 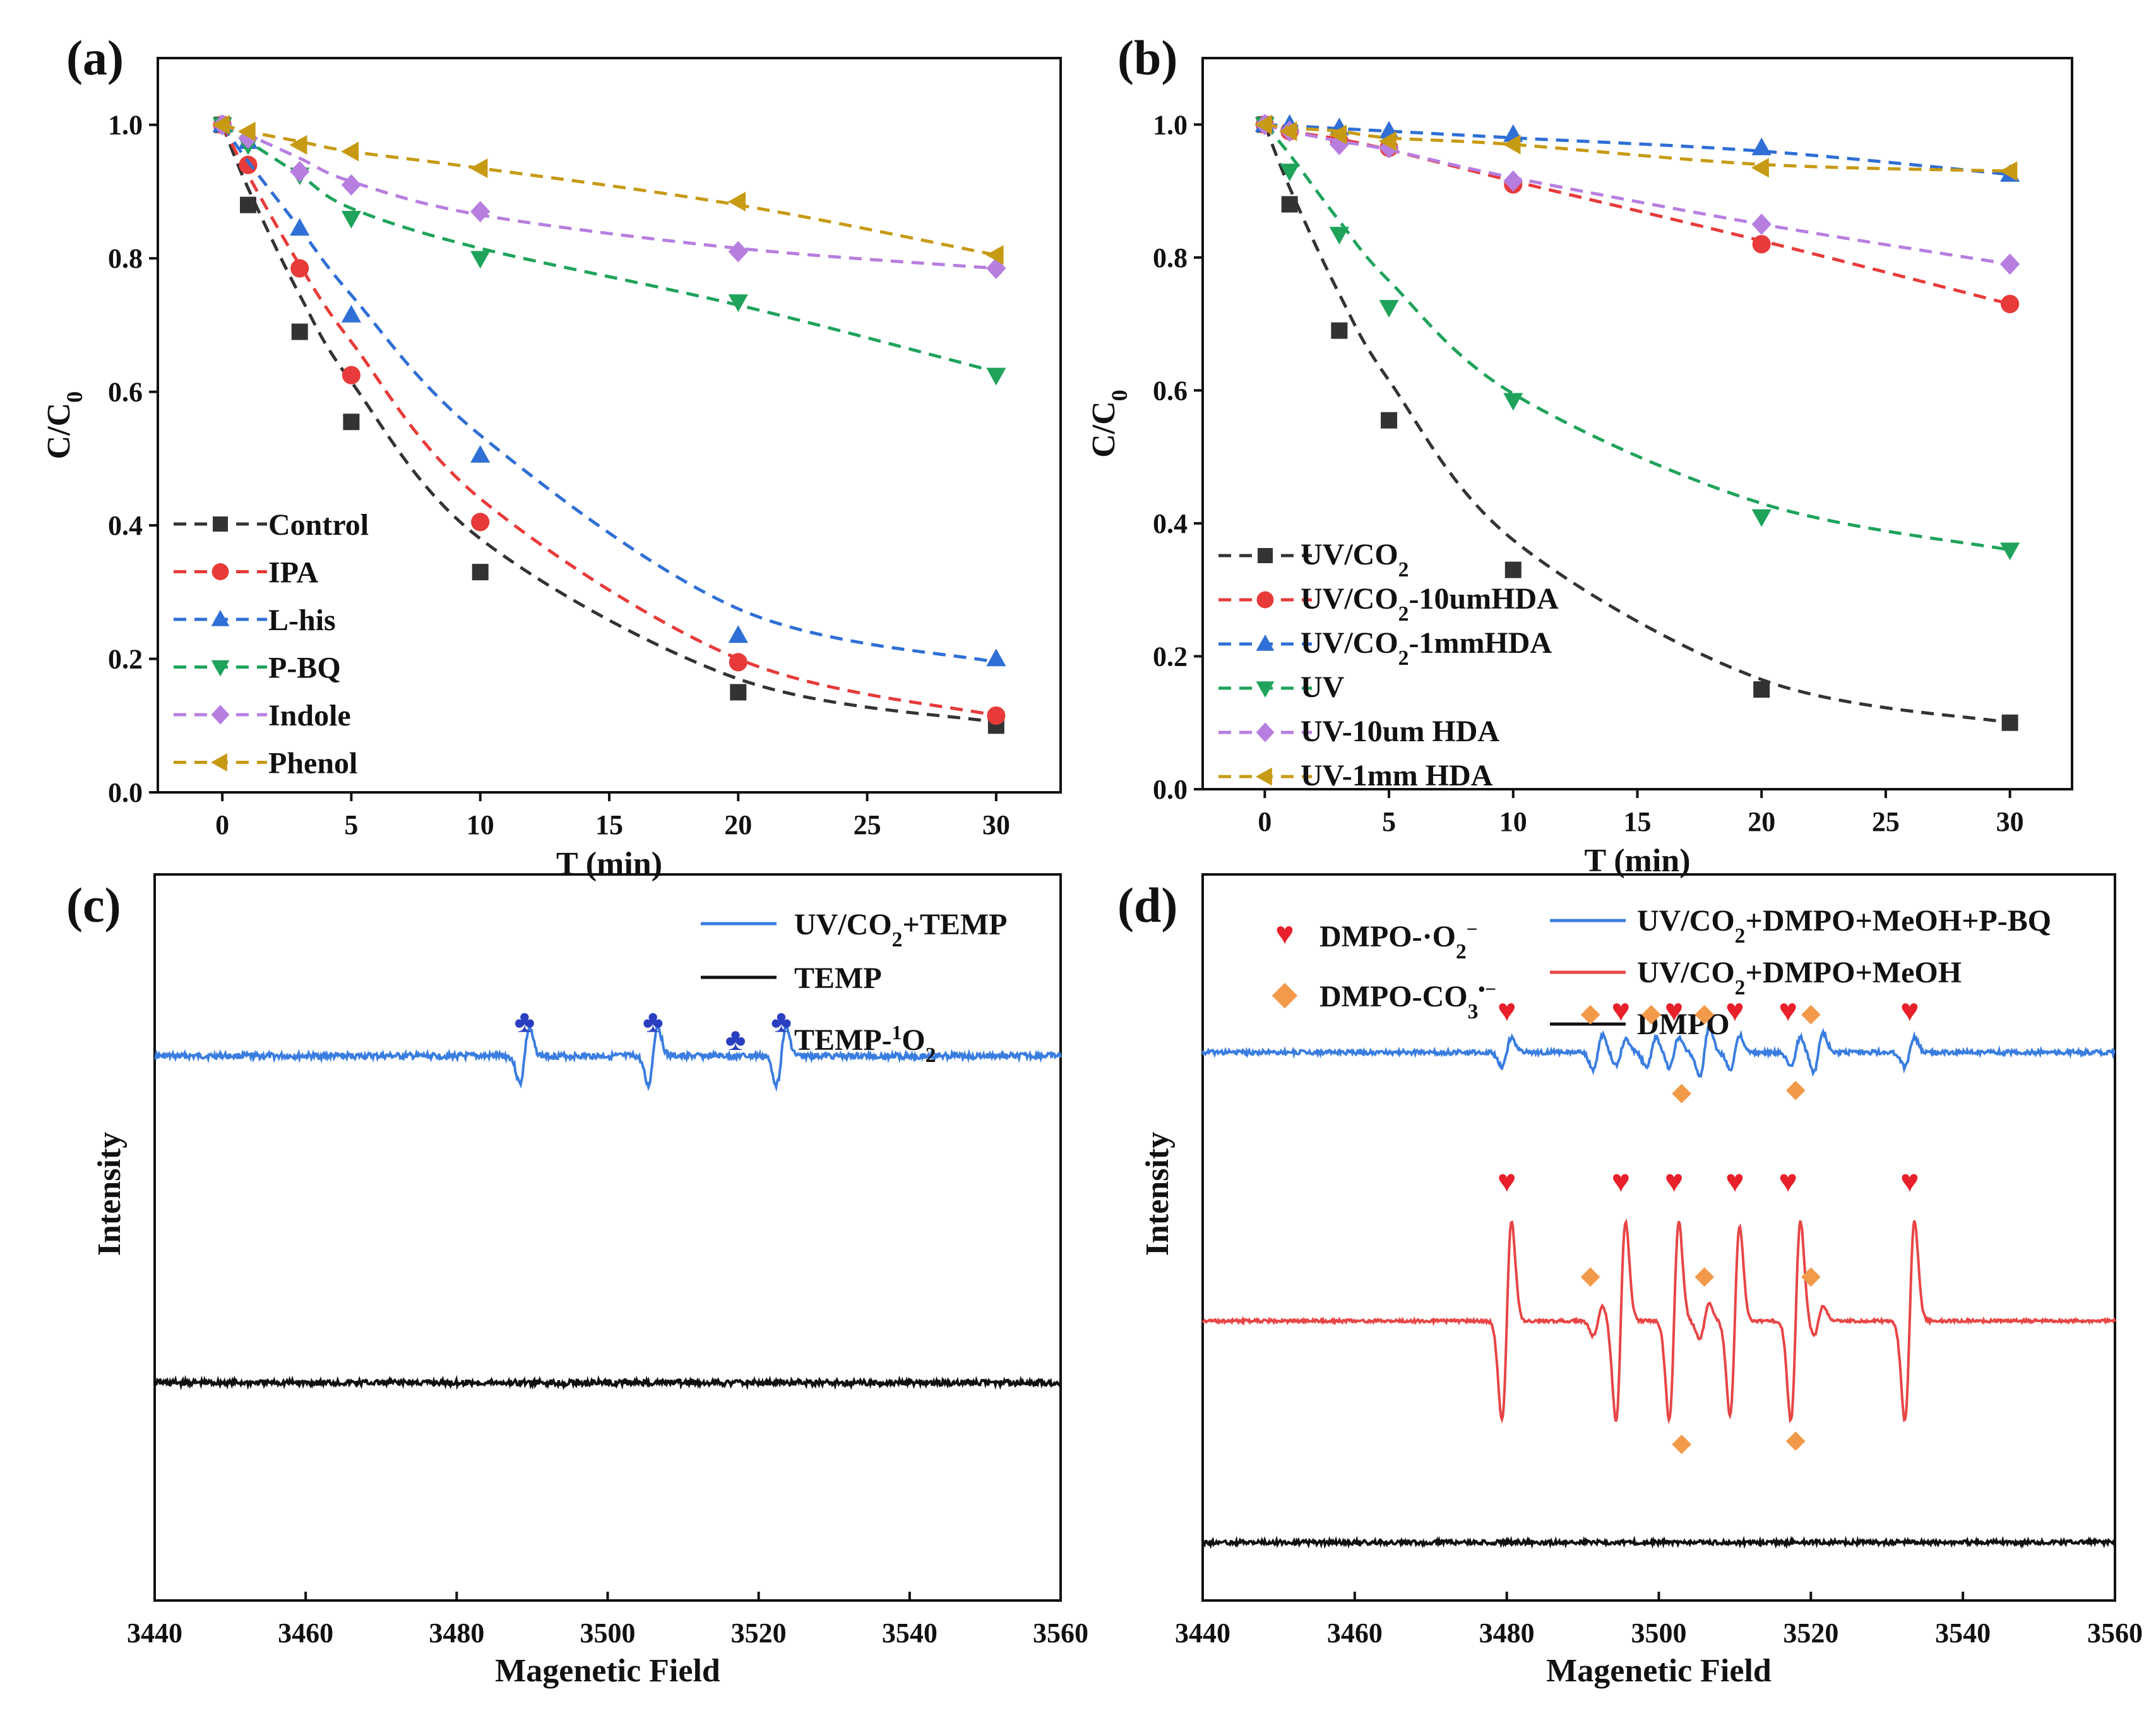 What do you see at coordinates (900, 930) in the screenshot?
I see `legend-label: UV/CO2+TEMP` at bounding box center [900, 930].